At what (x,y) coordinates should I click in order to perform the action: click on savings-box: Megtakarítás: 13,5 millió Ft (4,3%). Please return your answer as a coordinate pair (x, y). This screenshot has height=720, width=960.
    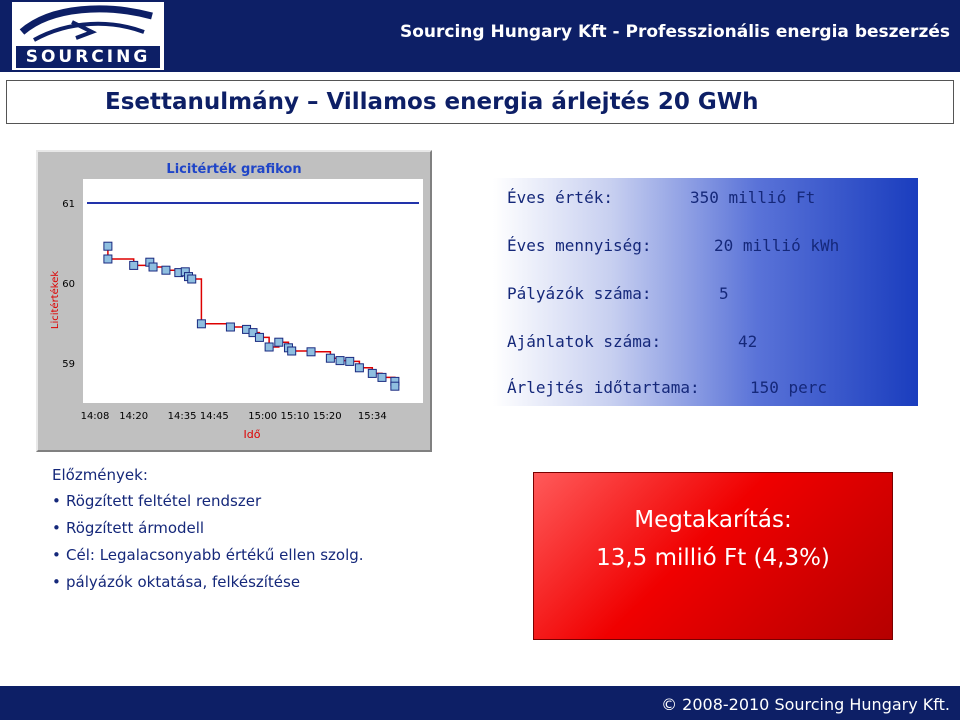
    Looking at the image, I should click on (713, 556).